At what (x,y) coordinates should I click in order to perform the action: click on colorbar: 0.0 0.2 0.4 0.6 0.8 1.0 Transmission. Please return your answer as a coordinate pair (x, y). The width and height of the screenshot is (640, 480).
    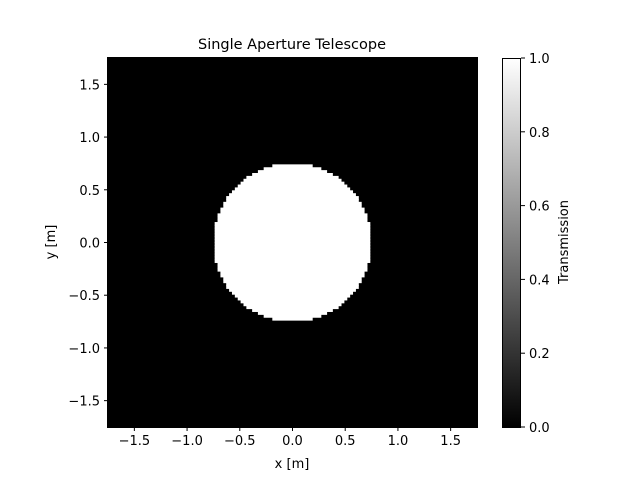
    Looking at the image, I should click on (537, 244).